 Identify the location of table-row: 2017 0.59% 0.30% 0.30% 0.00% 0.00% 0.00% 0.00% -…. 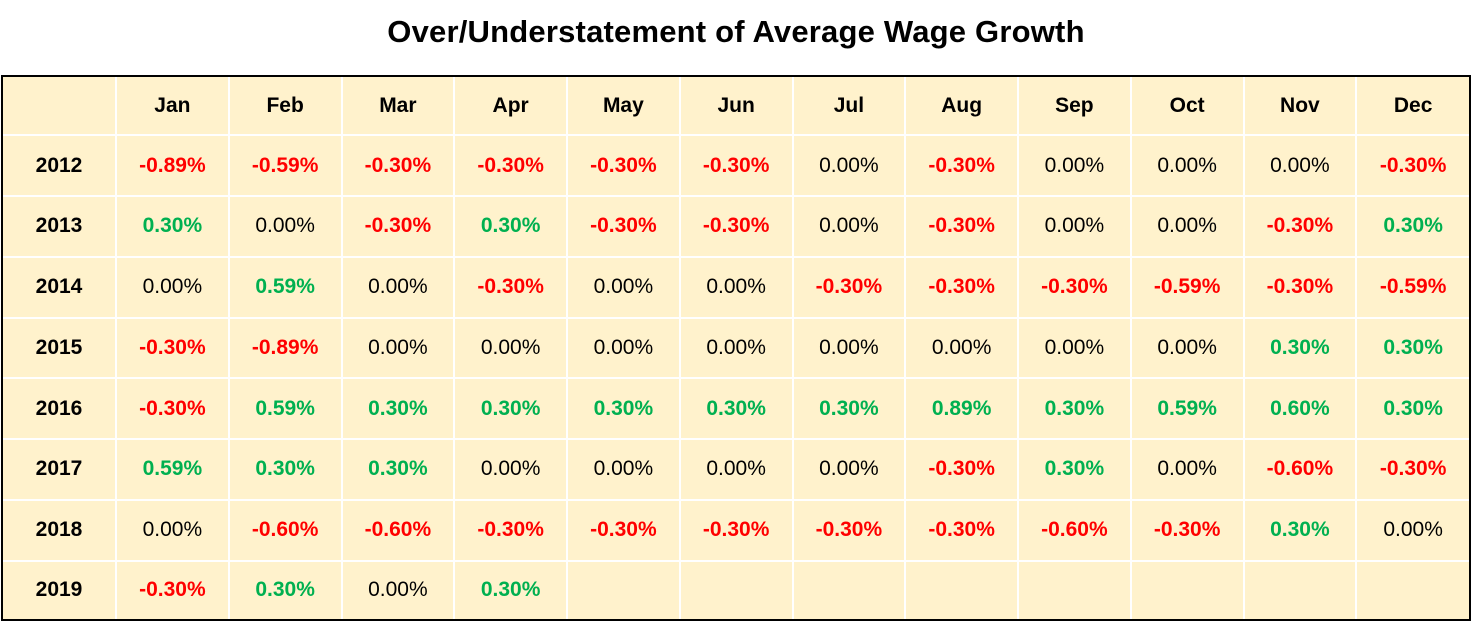
(736, 470).